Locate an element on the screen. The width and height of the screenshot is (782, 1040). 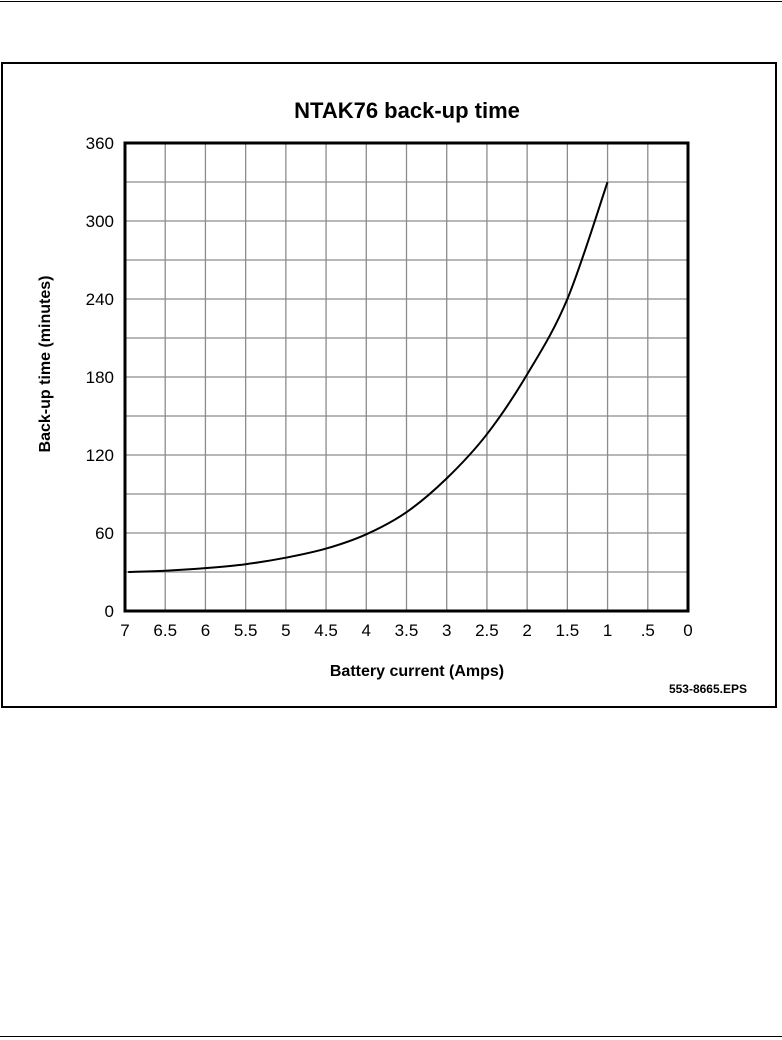
x-tick-label: 3.5 is located at coordinates (407, 630).